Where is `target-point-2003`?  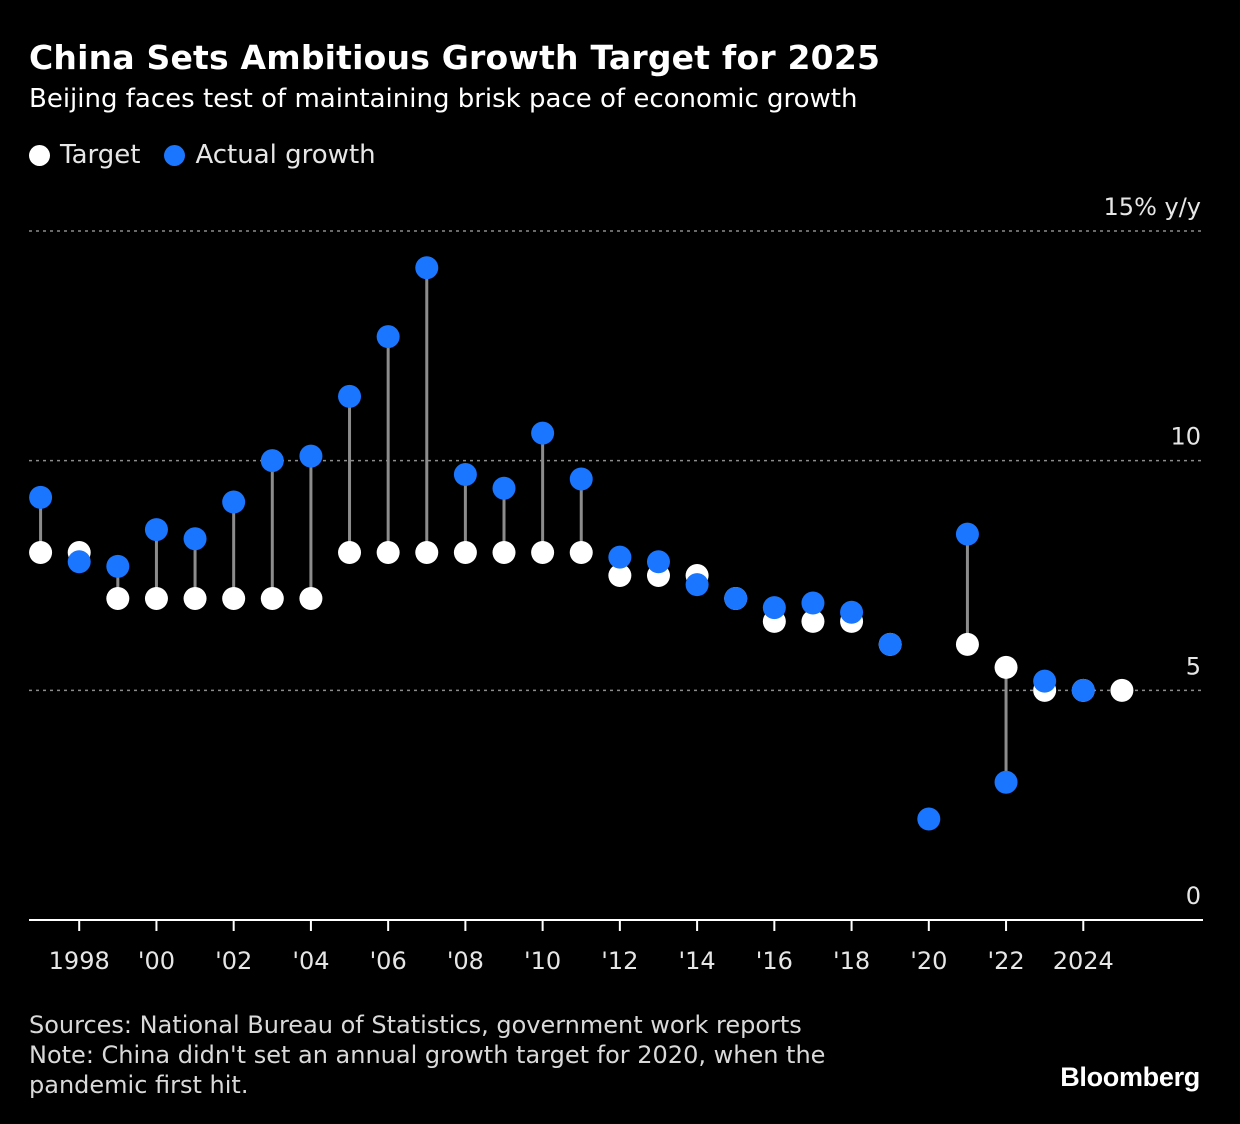
target-point-2003 is located at coordinates (272, 598).